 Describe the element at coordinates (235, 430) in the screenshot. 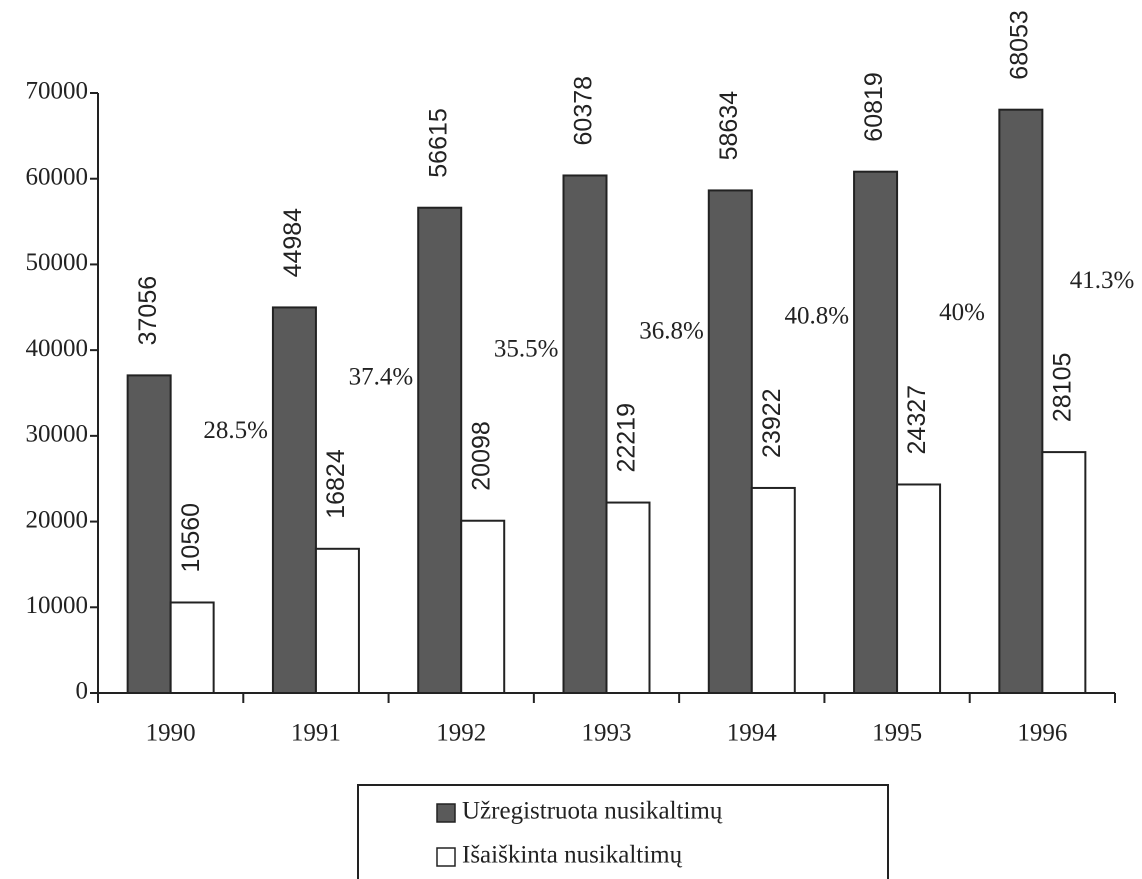

I see `percent-label: 28.5%` at that location.